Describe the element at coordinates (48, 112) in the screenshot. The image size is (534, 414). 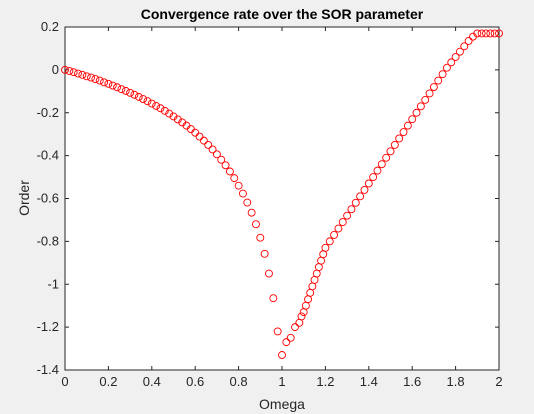
I see `y-tick-label: -0.2` at that location.